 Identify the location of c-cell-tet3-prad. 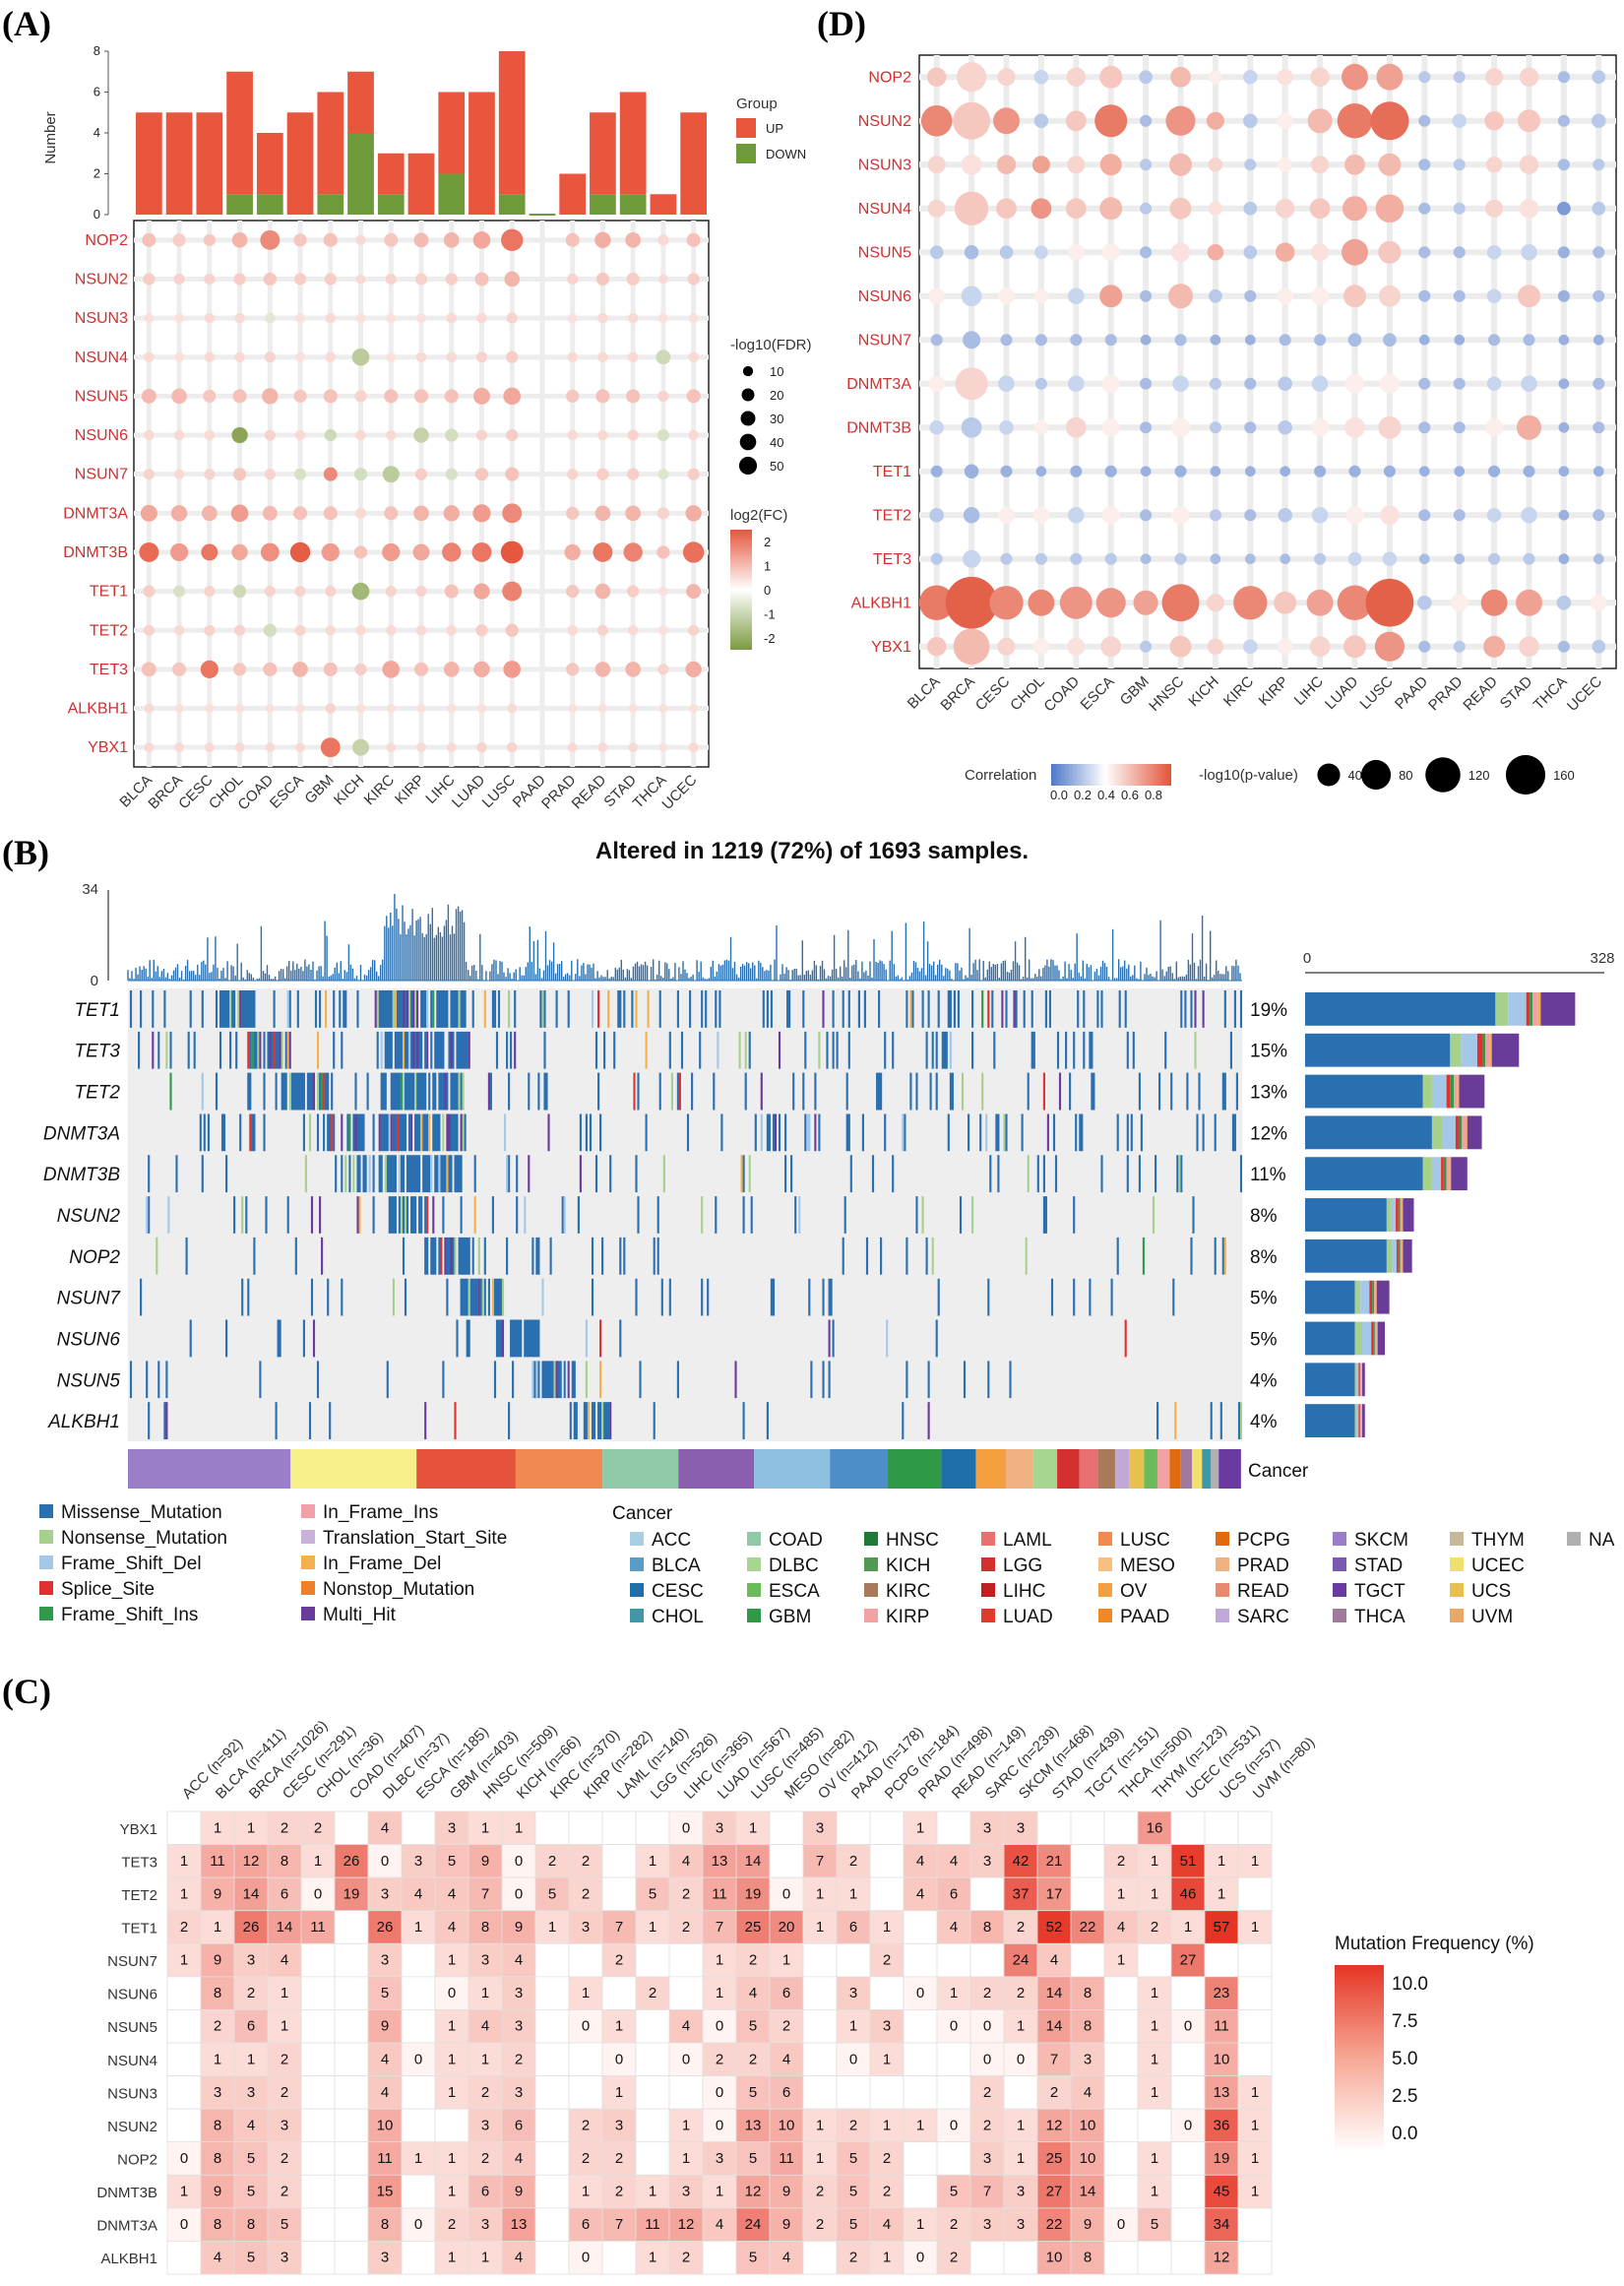
(920, 1861).